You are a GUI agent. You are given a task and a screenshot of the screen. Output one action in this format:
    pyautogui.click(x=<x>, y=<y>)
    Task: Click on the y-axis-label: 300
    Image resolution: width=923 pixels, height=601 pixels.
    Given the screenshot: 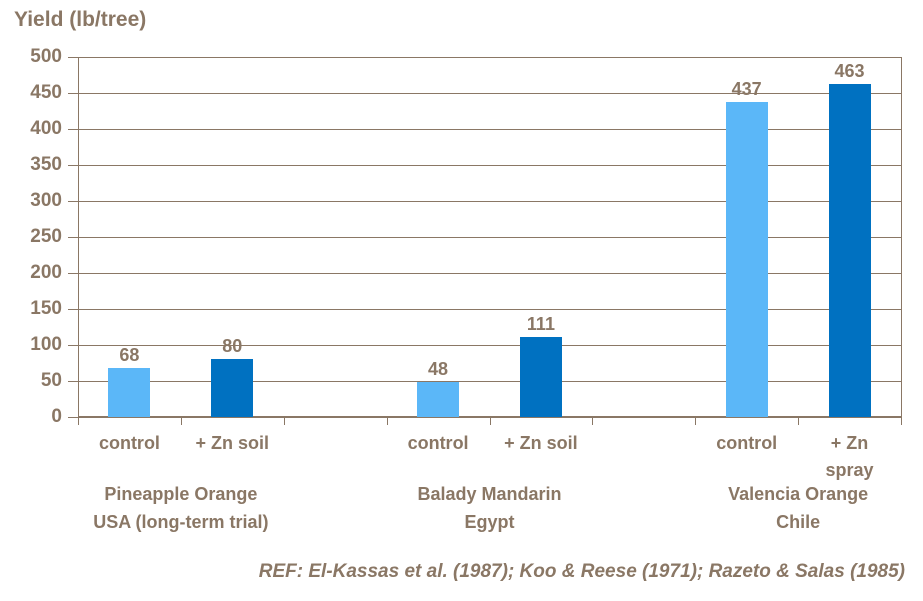 What is the action you would take?
    pyautogui.click(x=46, y=200)
    